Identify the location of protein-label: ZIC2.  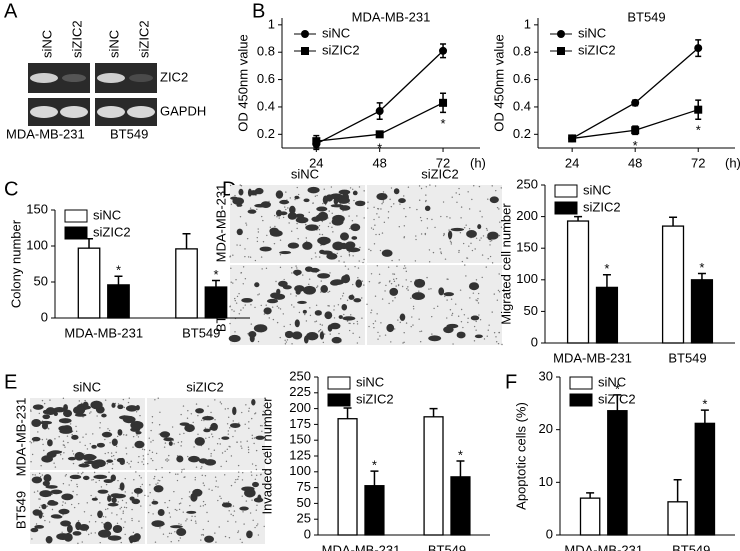
(174, 76).